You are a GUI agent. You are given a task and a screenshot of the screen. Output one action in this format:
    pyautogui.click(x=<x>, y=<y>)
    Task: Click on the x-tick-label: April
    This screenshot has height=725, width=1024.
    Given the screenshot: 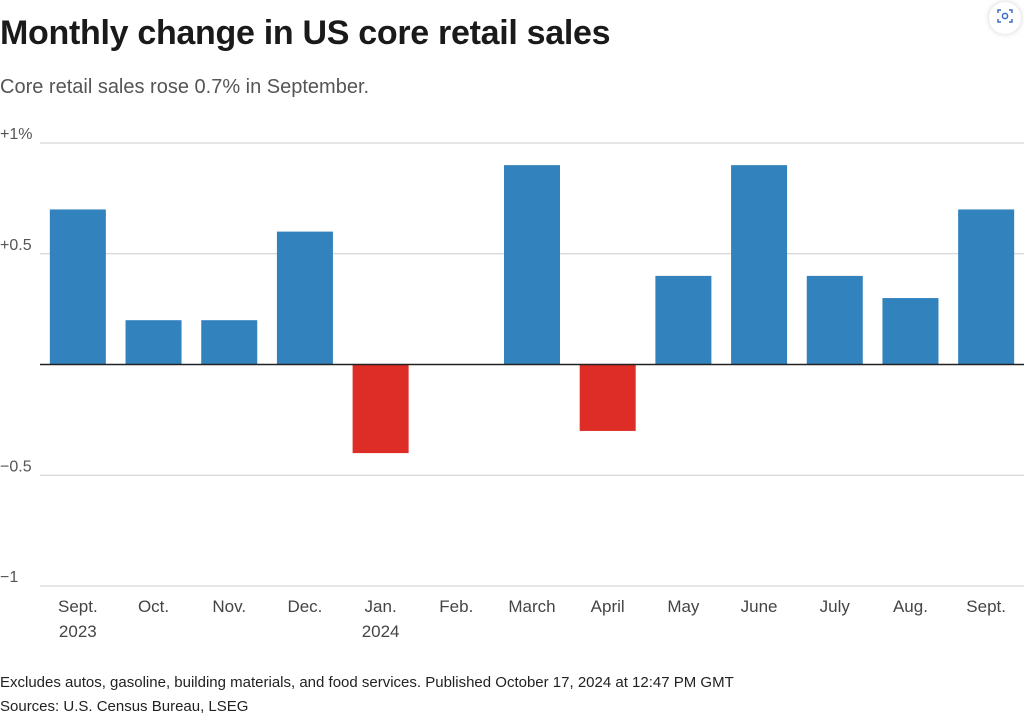 What is the action you would take?
    pyautogui.click(x=608, y=606)
    